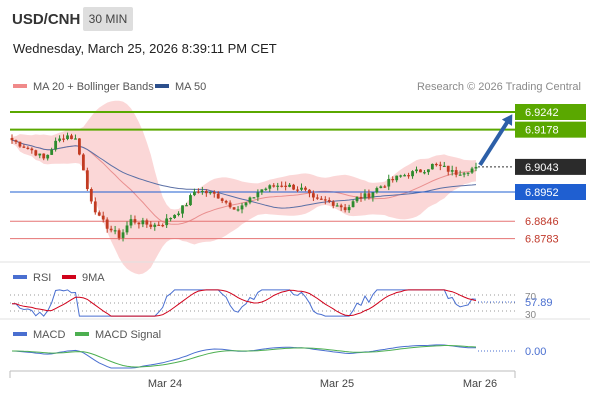  What do you see at coordinates (542, 168) in the screenshot?
I see `current-price-label: 6.9043` at bounding box center [542, 168].